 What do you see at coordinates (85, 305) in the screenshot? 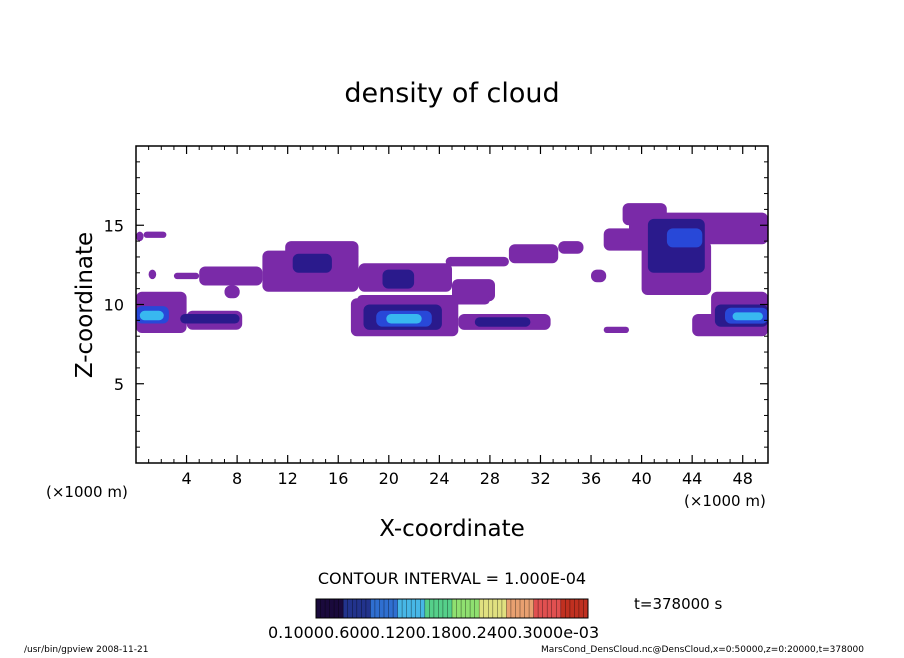
I see `y-axis-label: Z-coordinate` at bounding box center [85, 305].